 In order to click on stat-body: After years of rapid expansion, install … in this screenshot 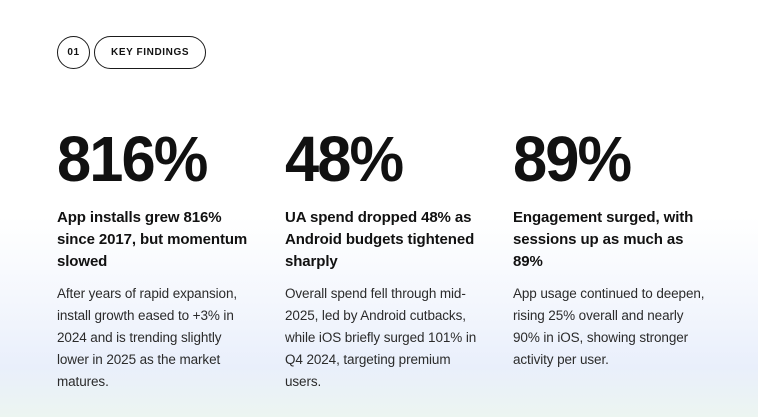, I will do `click(147, 337)`.